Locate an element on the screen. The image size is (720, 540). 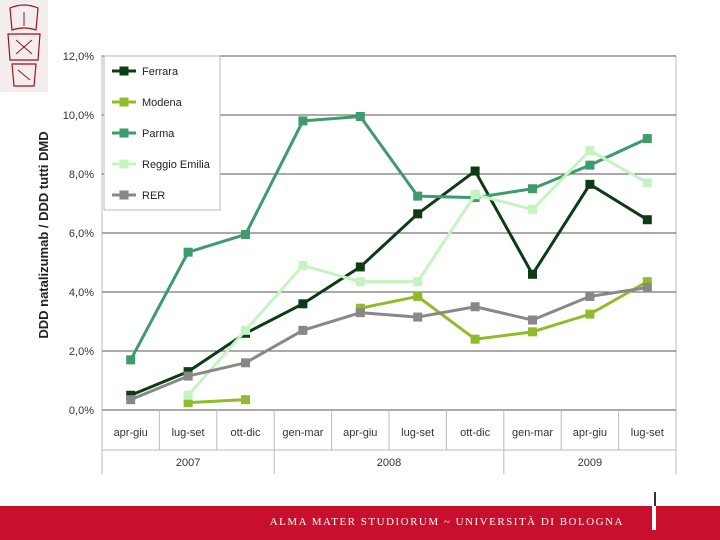
y-tick-label: 8,0% is located at coordinates (81, 175).